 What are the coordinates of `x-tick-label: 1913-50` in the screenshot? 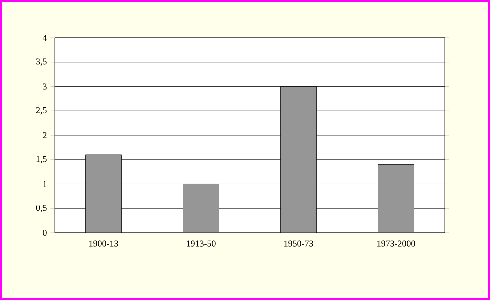 It's located at (201, 243).